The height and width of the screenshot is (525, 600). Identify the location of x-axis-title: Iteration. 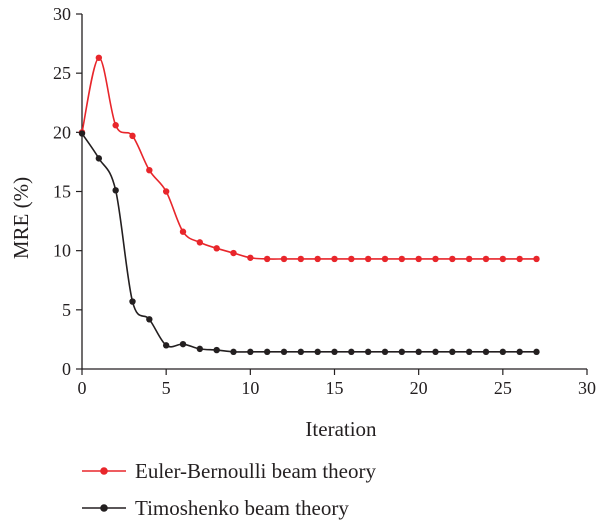
(341, 429).